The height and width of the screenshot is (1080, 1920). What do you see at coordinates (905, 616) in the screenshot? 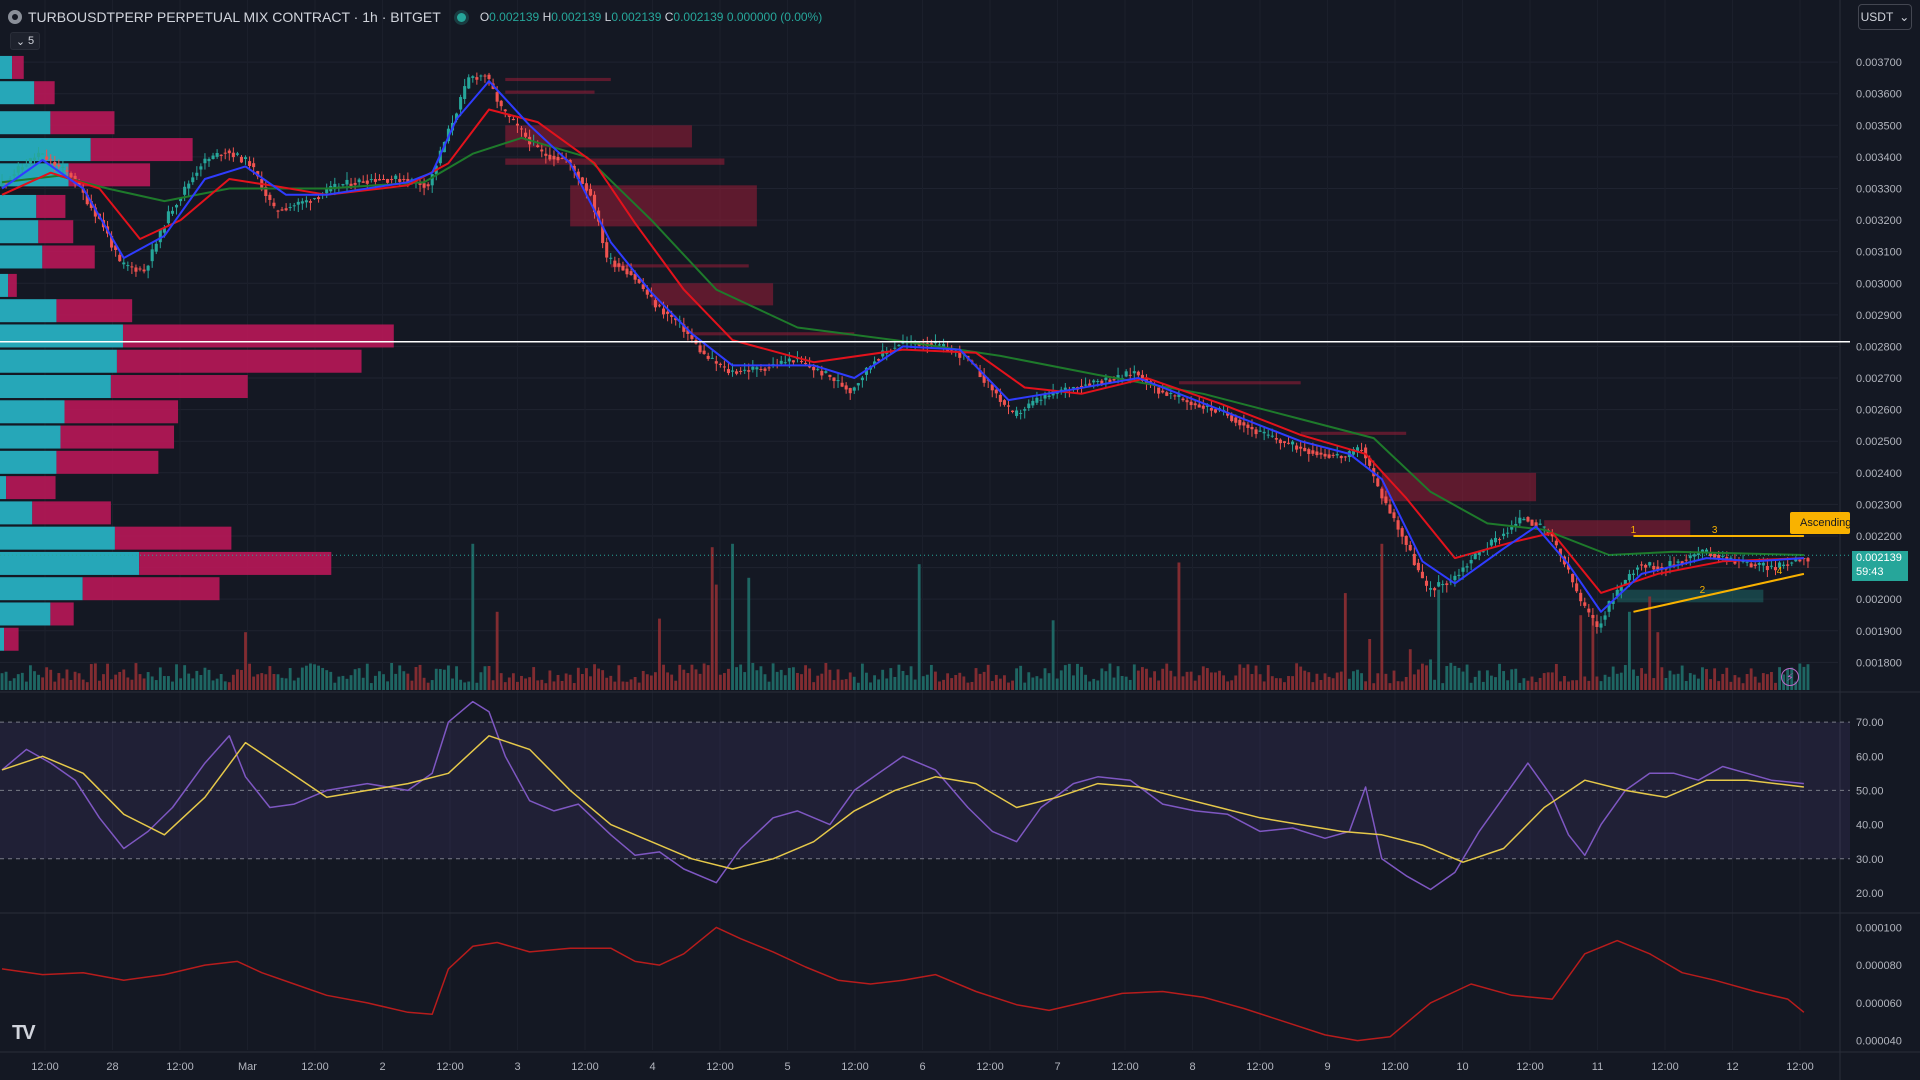
I see `volume-bars` at bounding box center [905, 616].